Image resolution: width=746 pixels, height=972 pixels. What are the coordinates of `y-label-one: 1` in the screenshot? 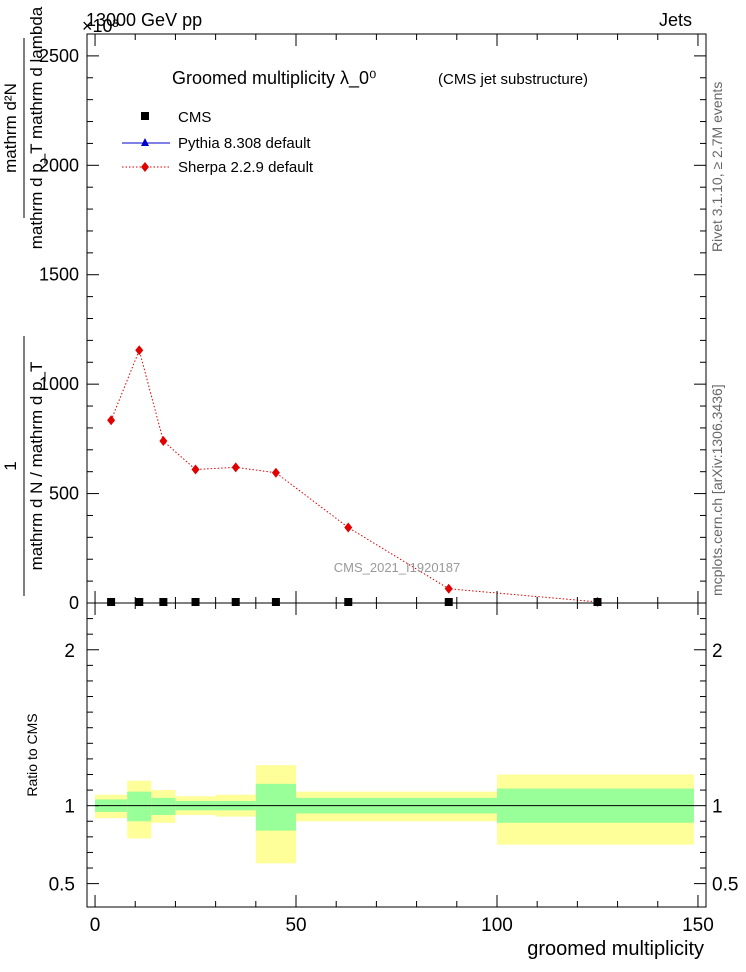 It's located at (10, 465).